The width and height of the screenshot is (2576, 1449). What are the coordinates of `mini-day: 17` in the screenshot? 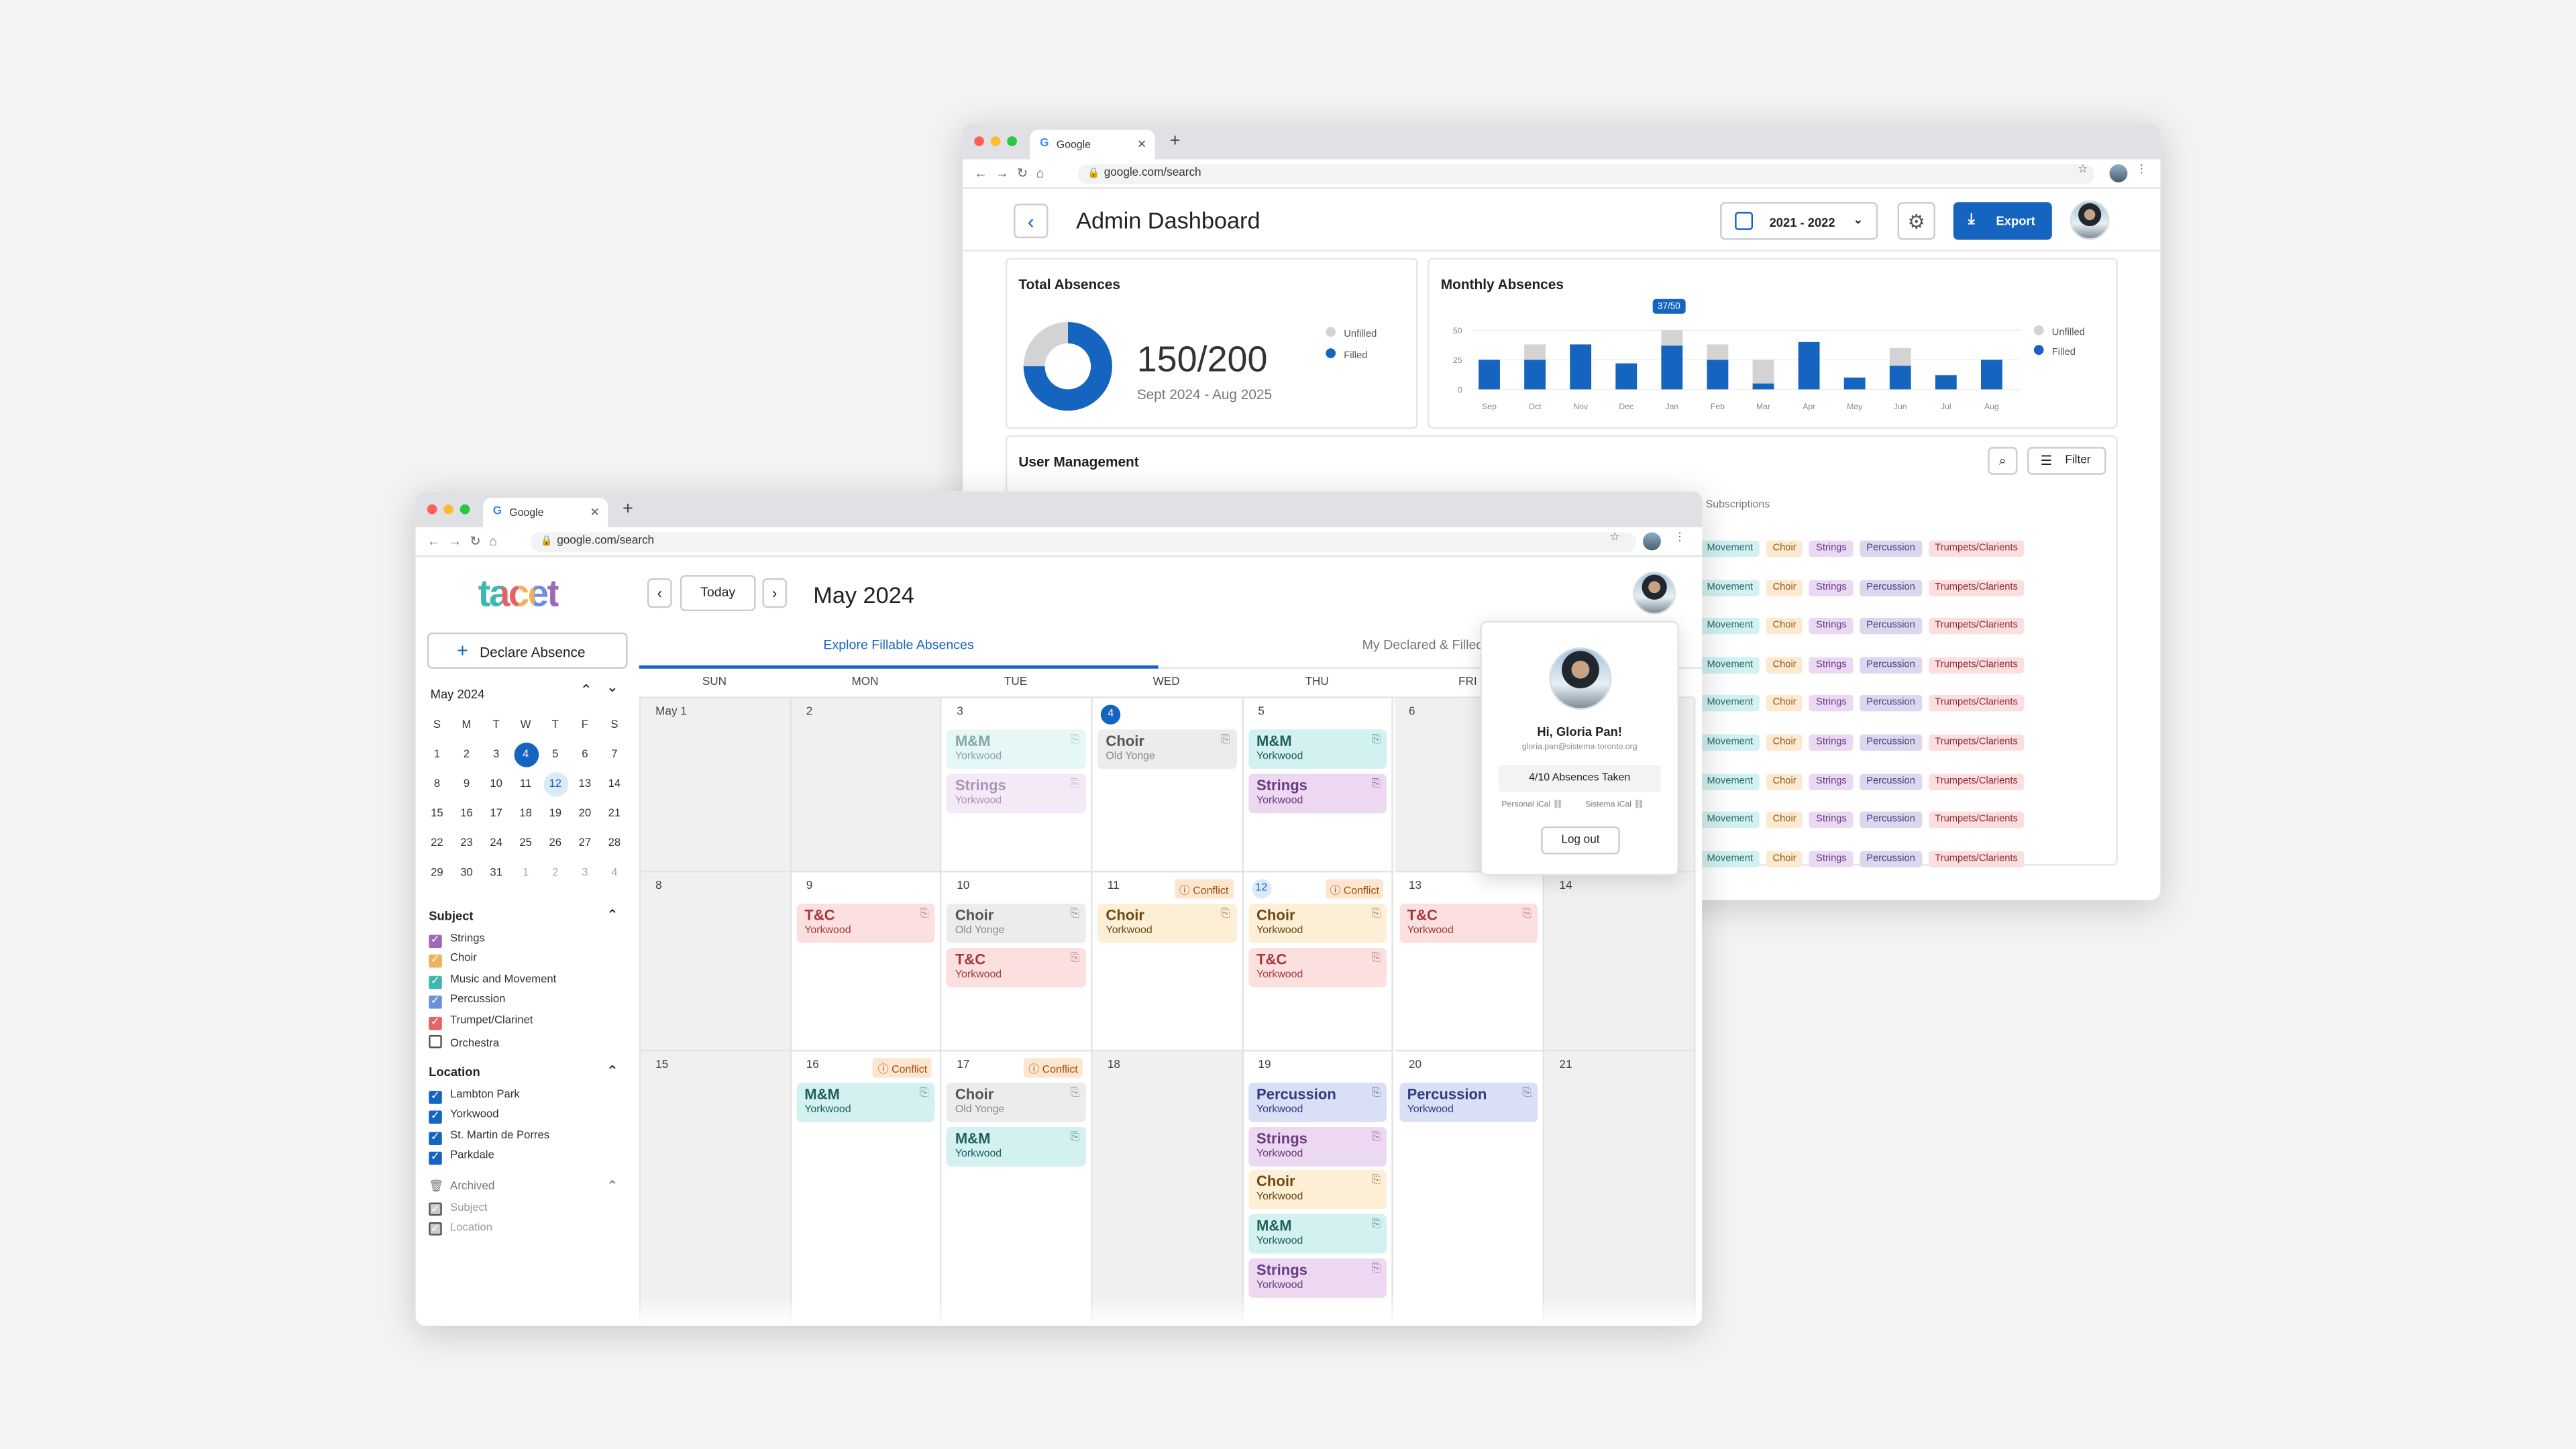 It's located at (496, 813).